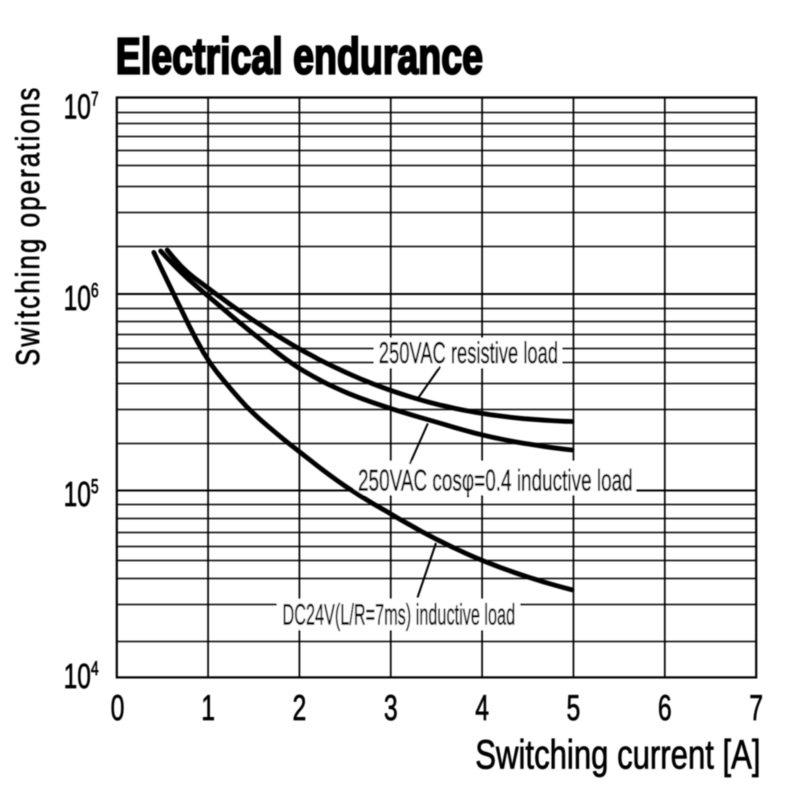 Image resolution: width=800 pixels, height=800 pixels. I want to click on svg-text: 5, so click(574, 707).